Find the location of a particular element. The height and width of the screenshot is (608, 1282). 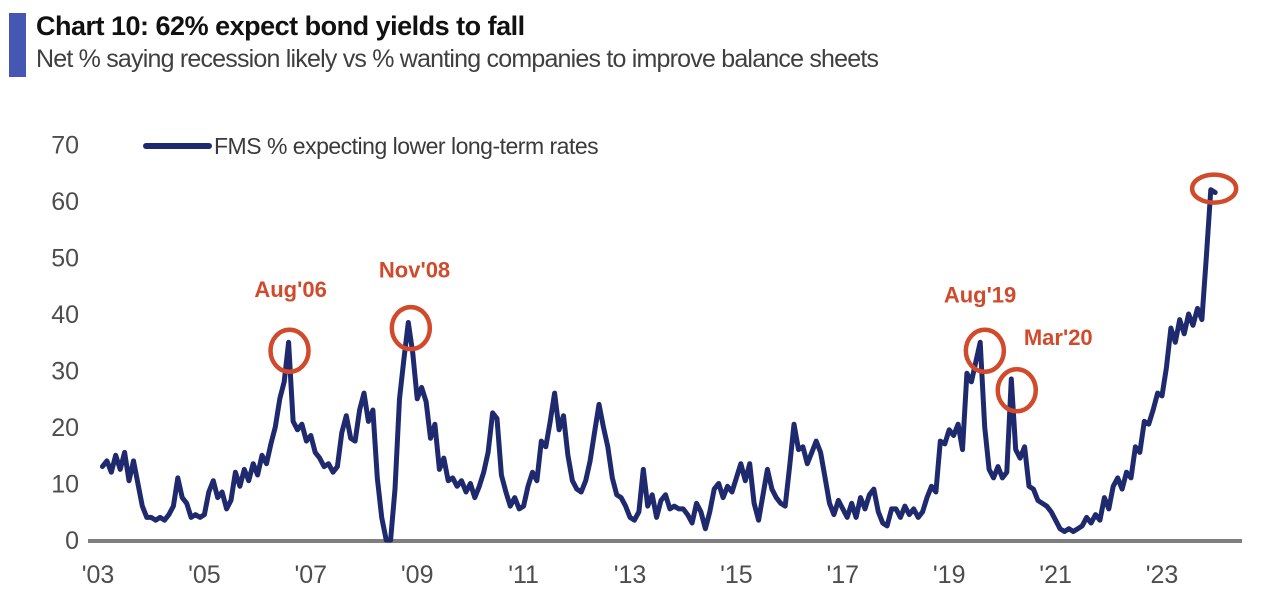

annotation-circle-aug19 is located at coordinates (985, 350).